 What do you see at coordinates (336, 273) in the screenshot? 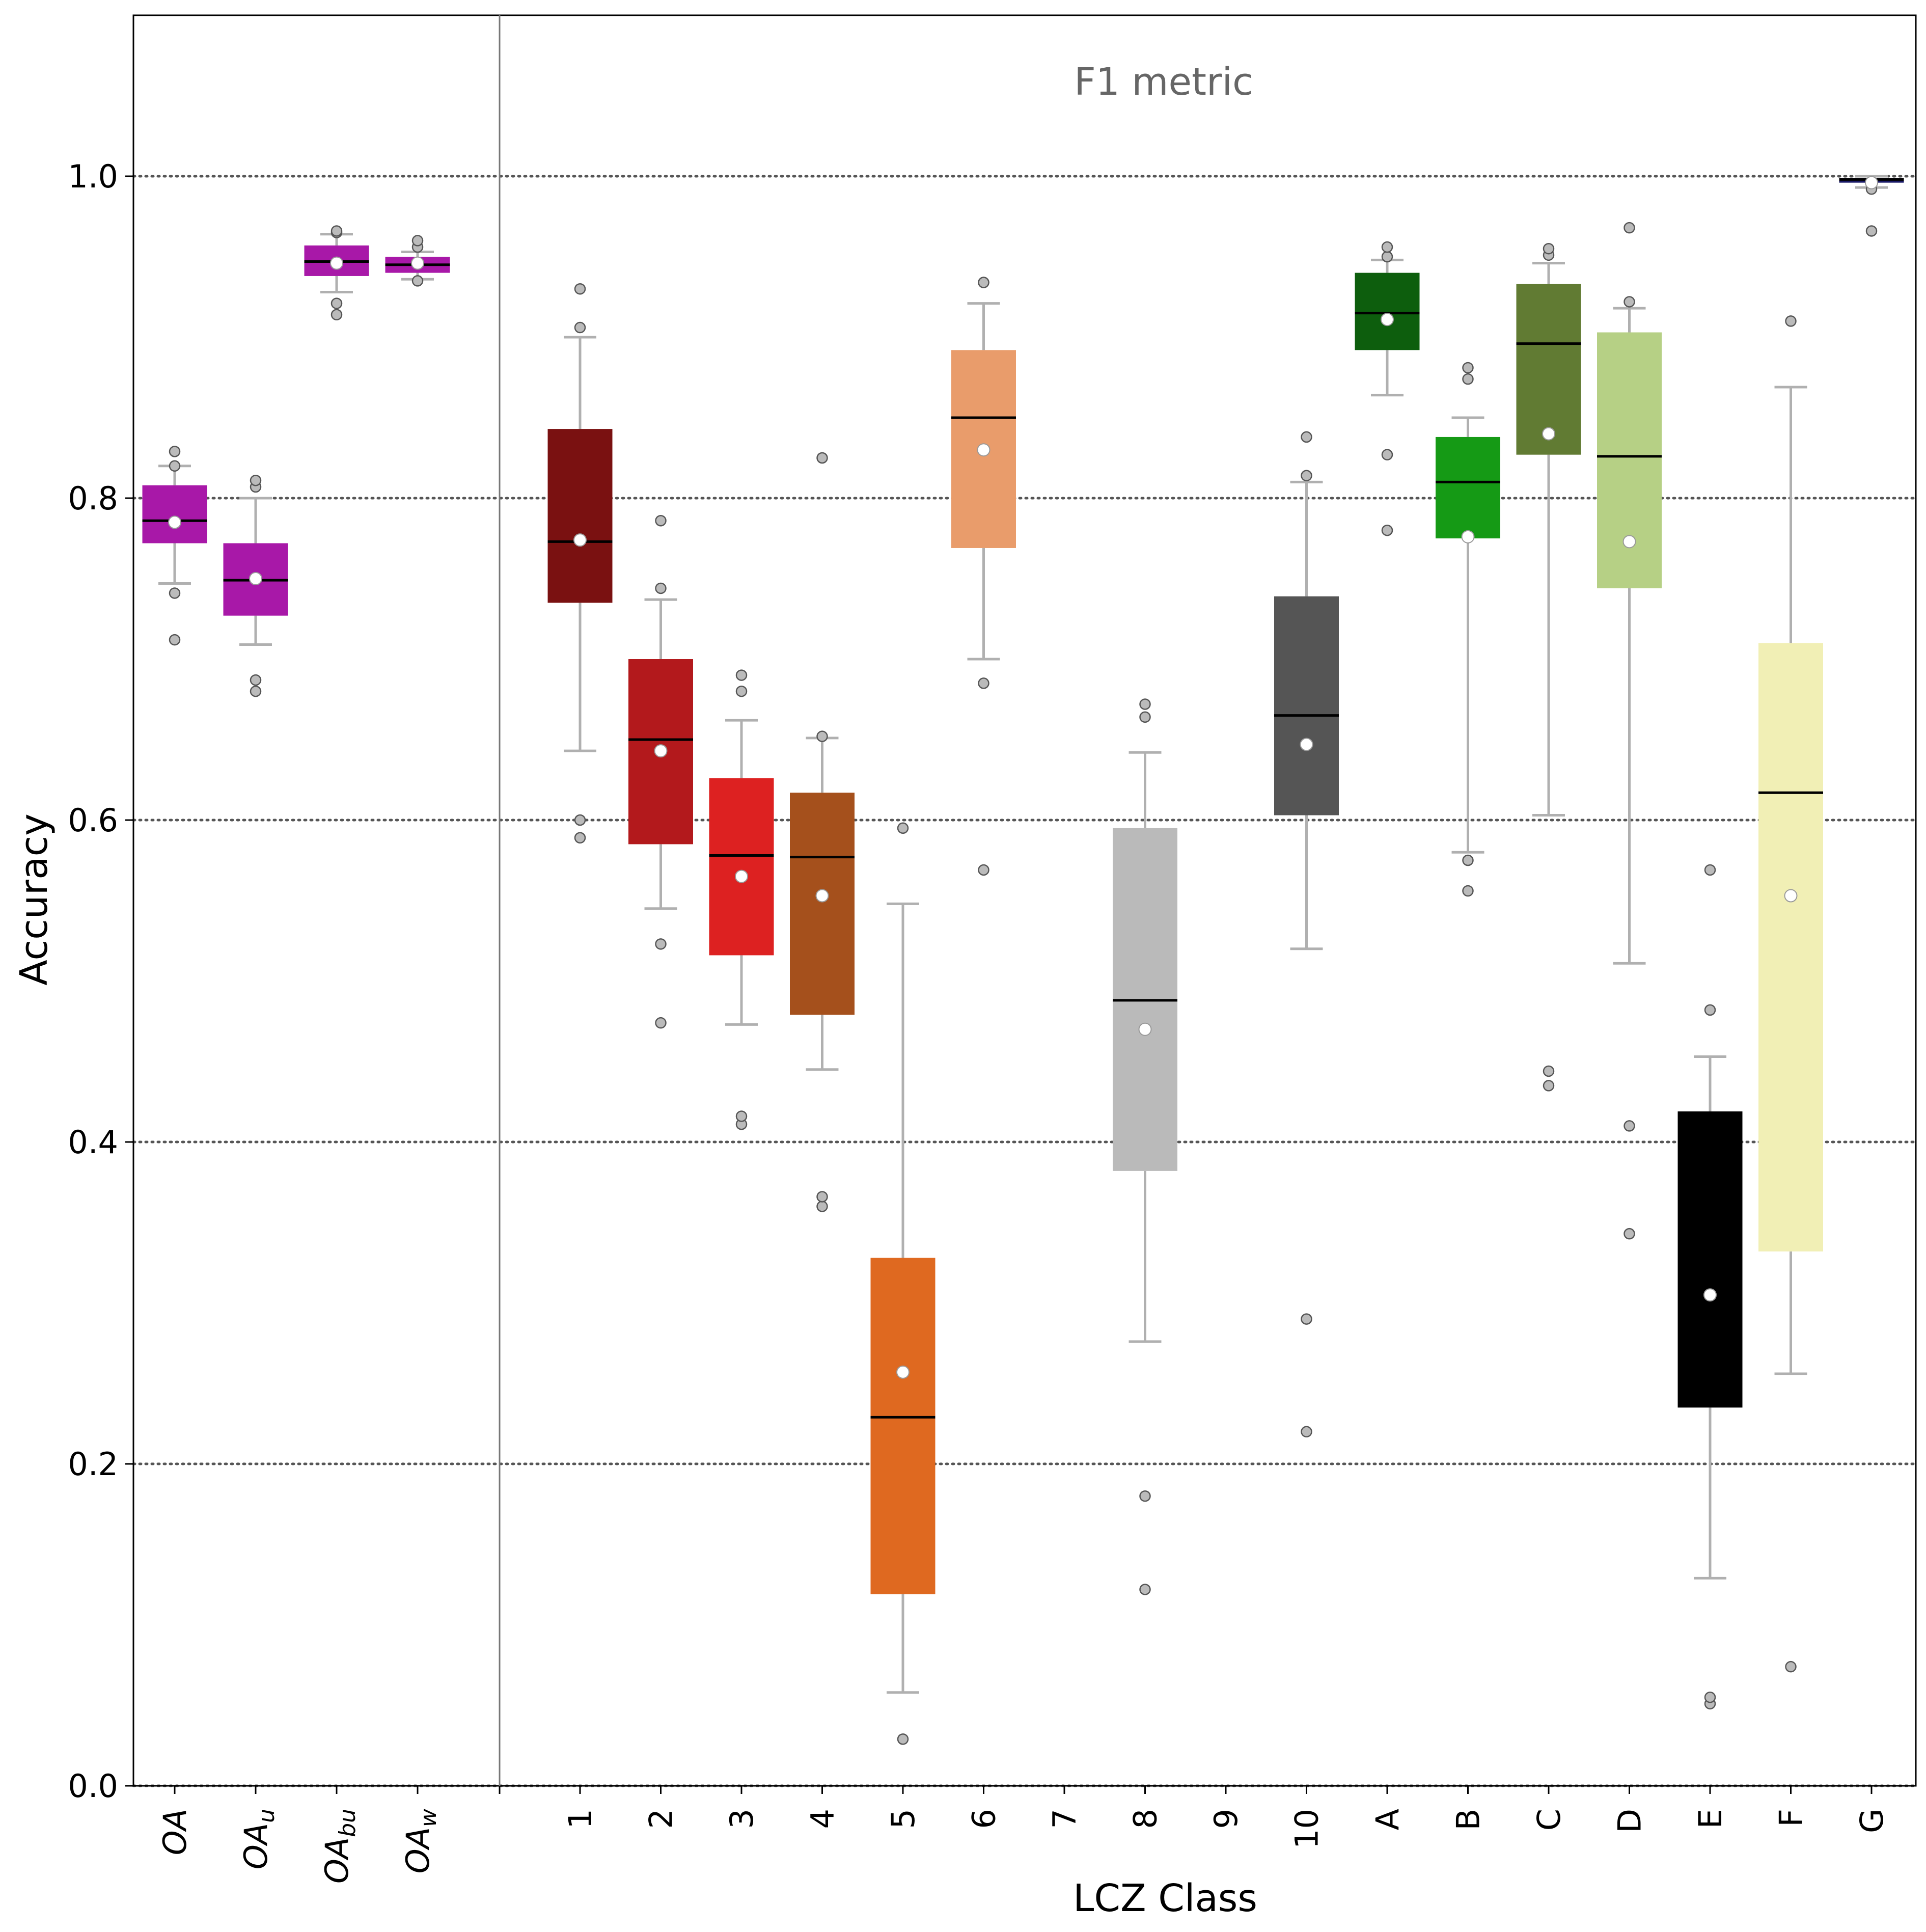
I see `box-oa-bu` at bounding box center [336, 273].